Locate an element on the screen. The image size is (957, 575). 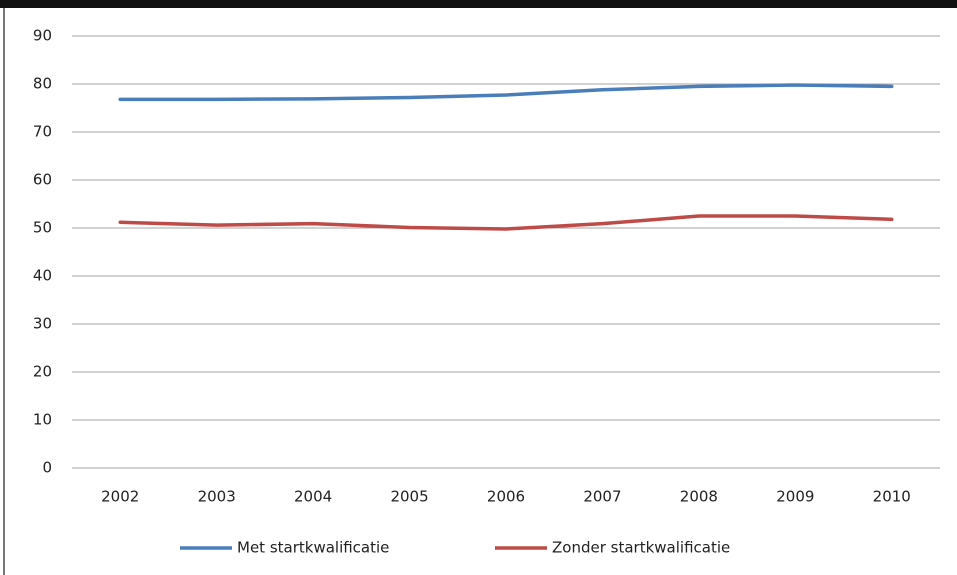
y-tick-label: 30 is located at coordinates (42, 324).